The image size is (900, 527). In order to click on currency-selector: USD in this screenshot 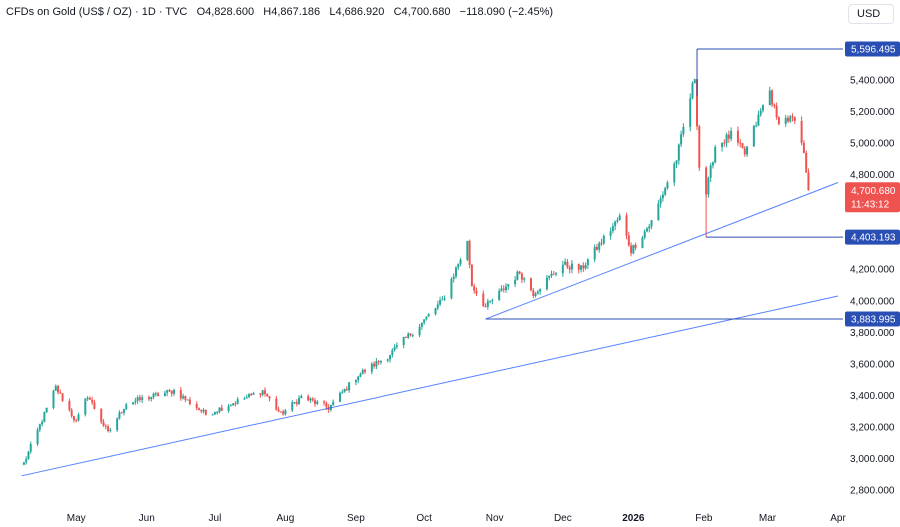, I will do `click(871, 14)`.